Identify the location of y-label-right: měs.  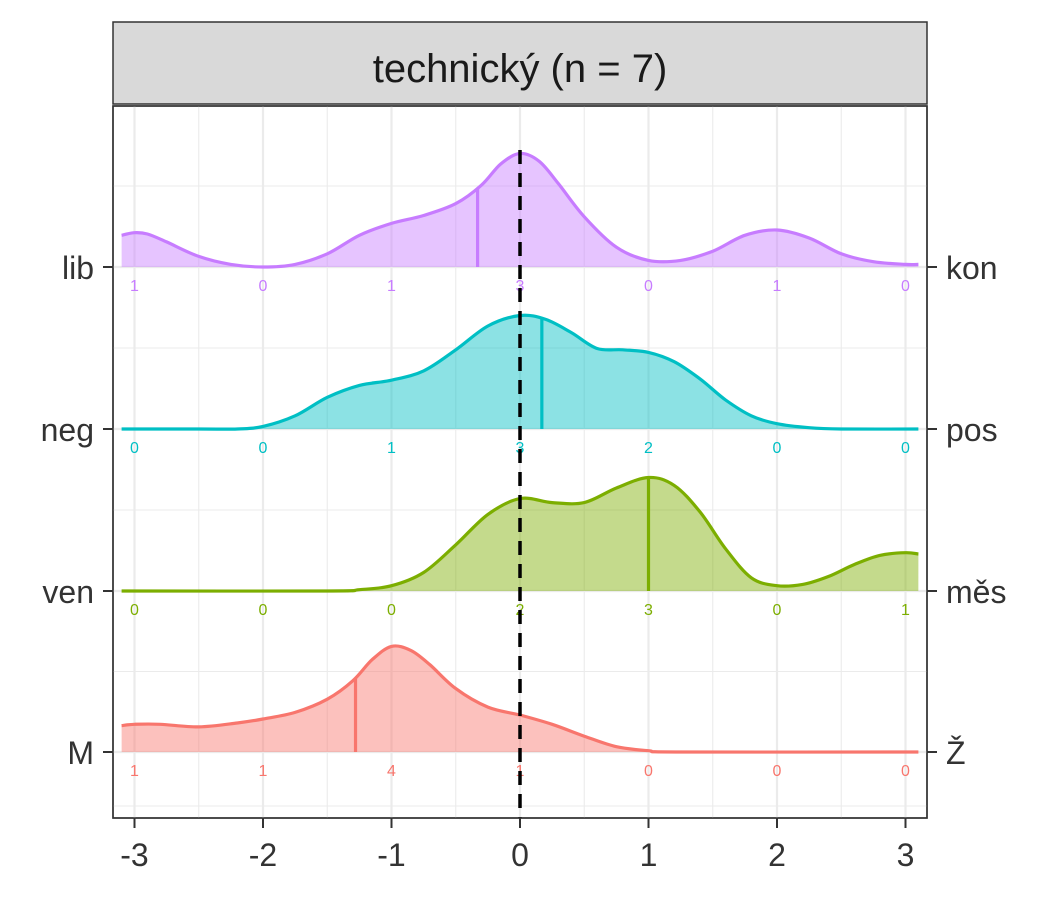
(976, 592).